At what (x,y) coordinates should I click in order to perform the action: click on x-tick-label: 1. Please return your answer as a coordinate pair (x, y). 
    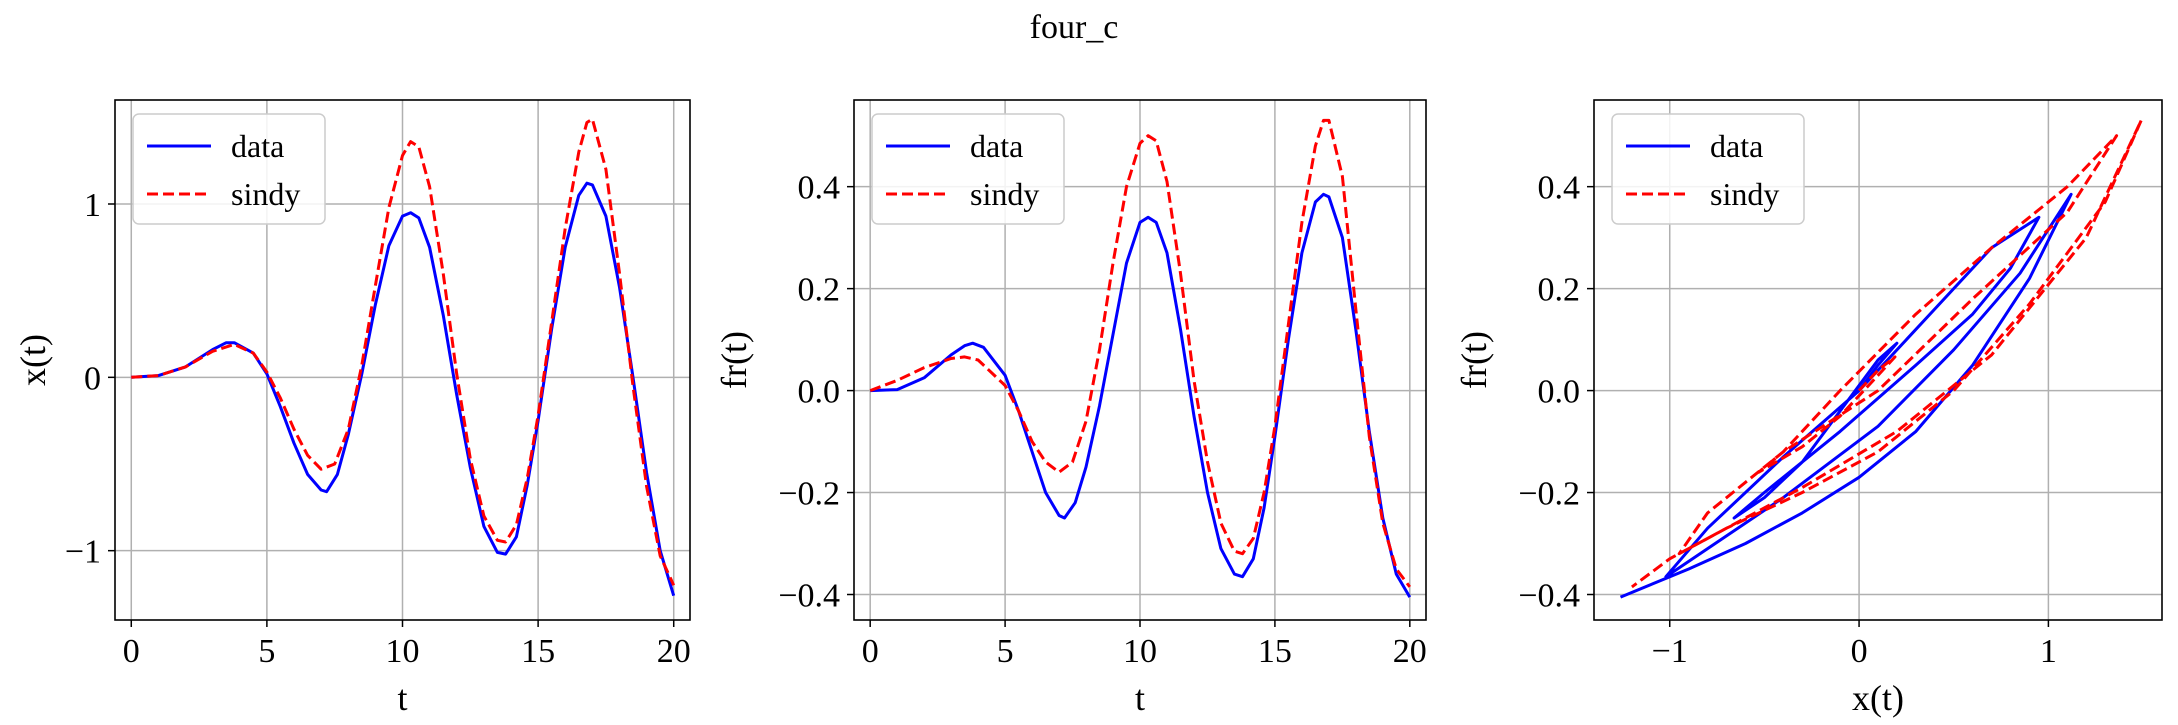
    Looking at the image, I should click on (2048, 651).